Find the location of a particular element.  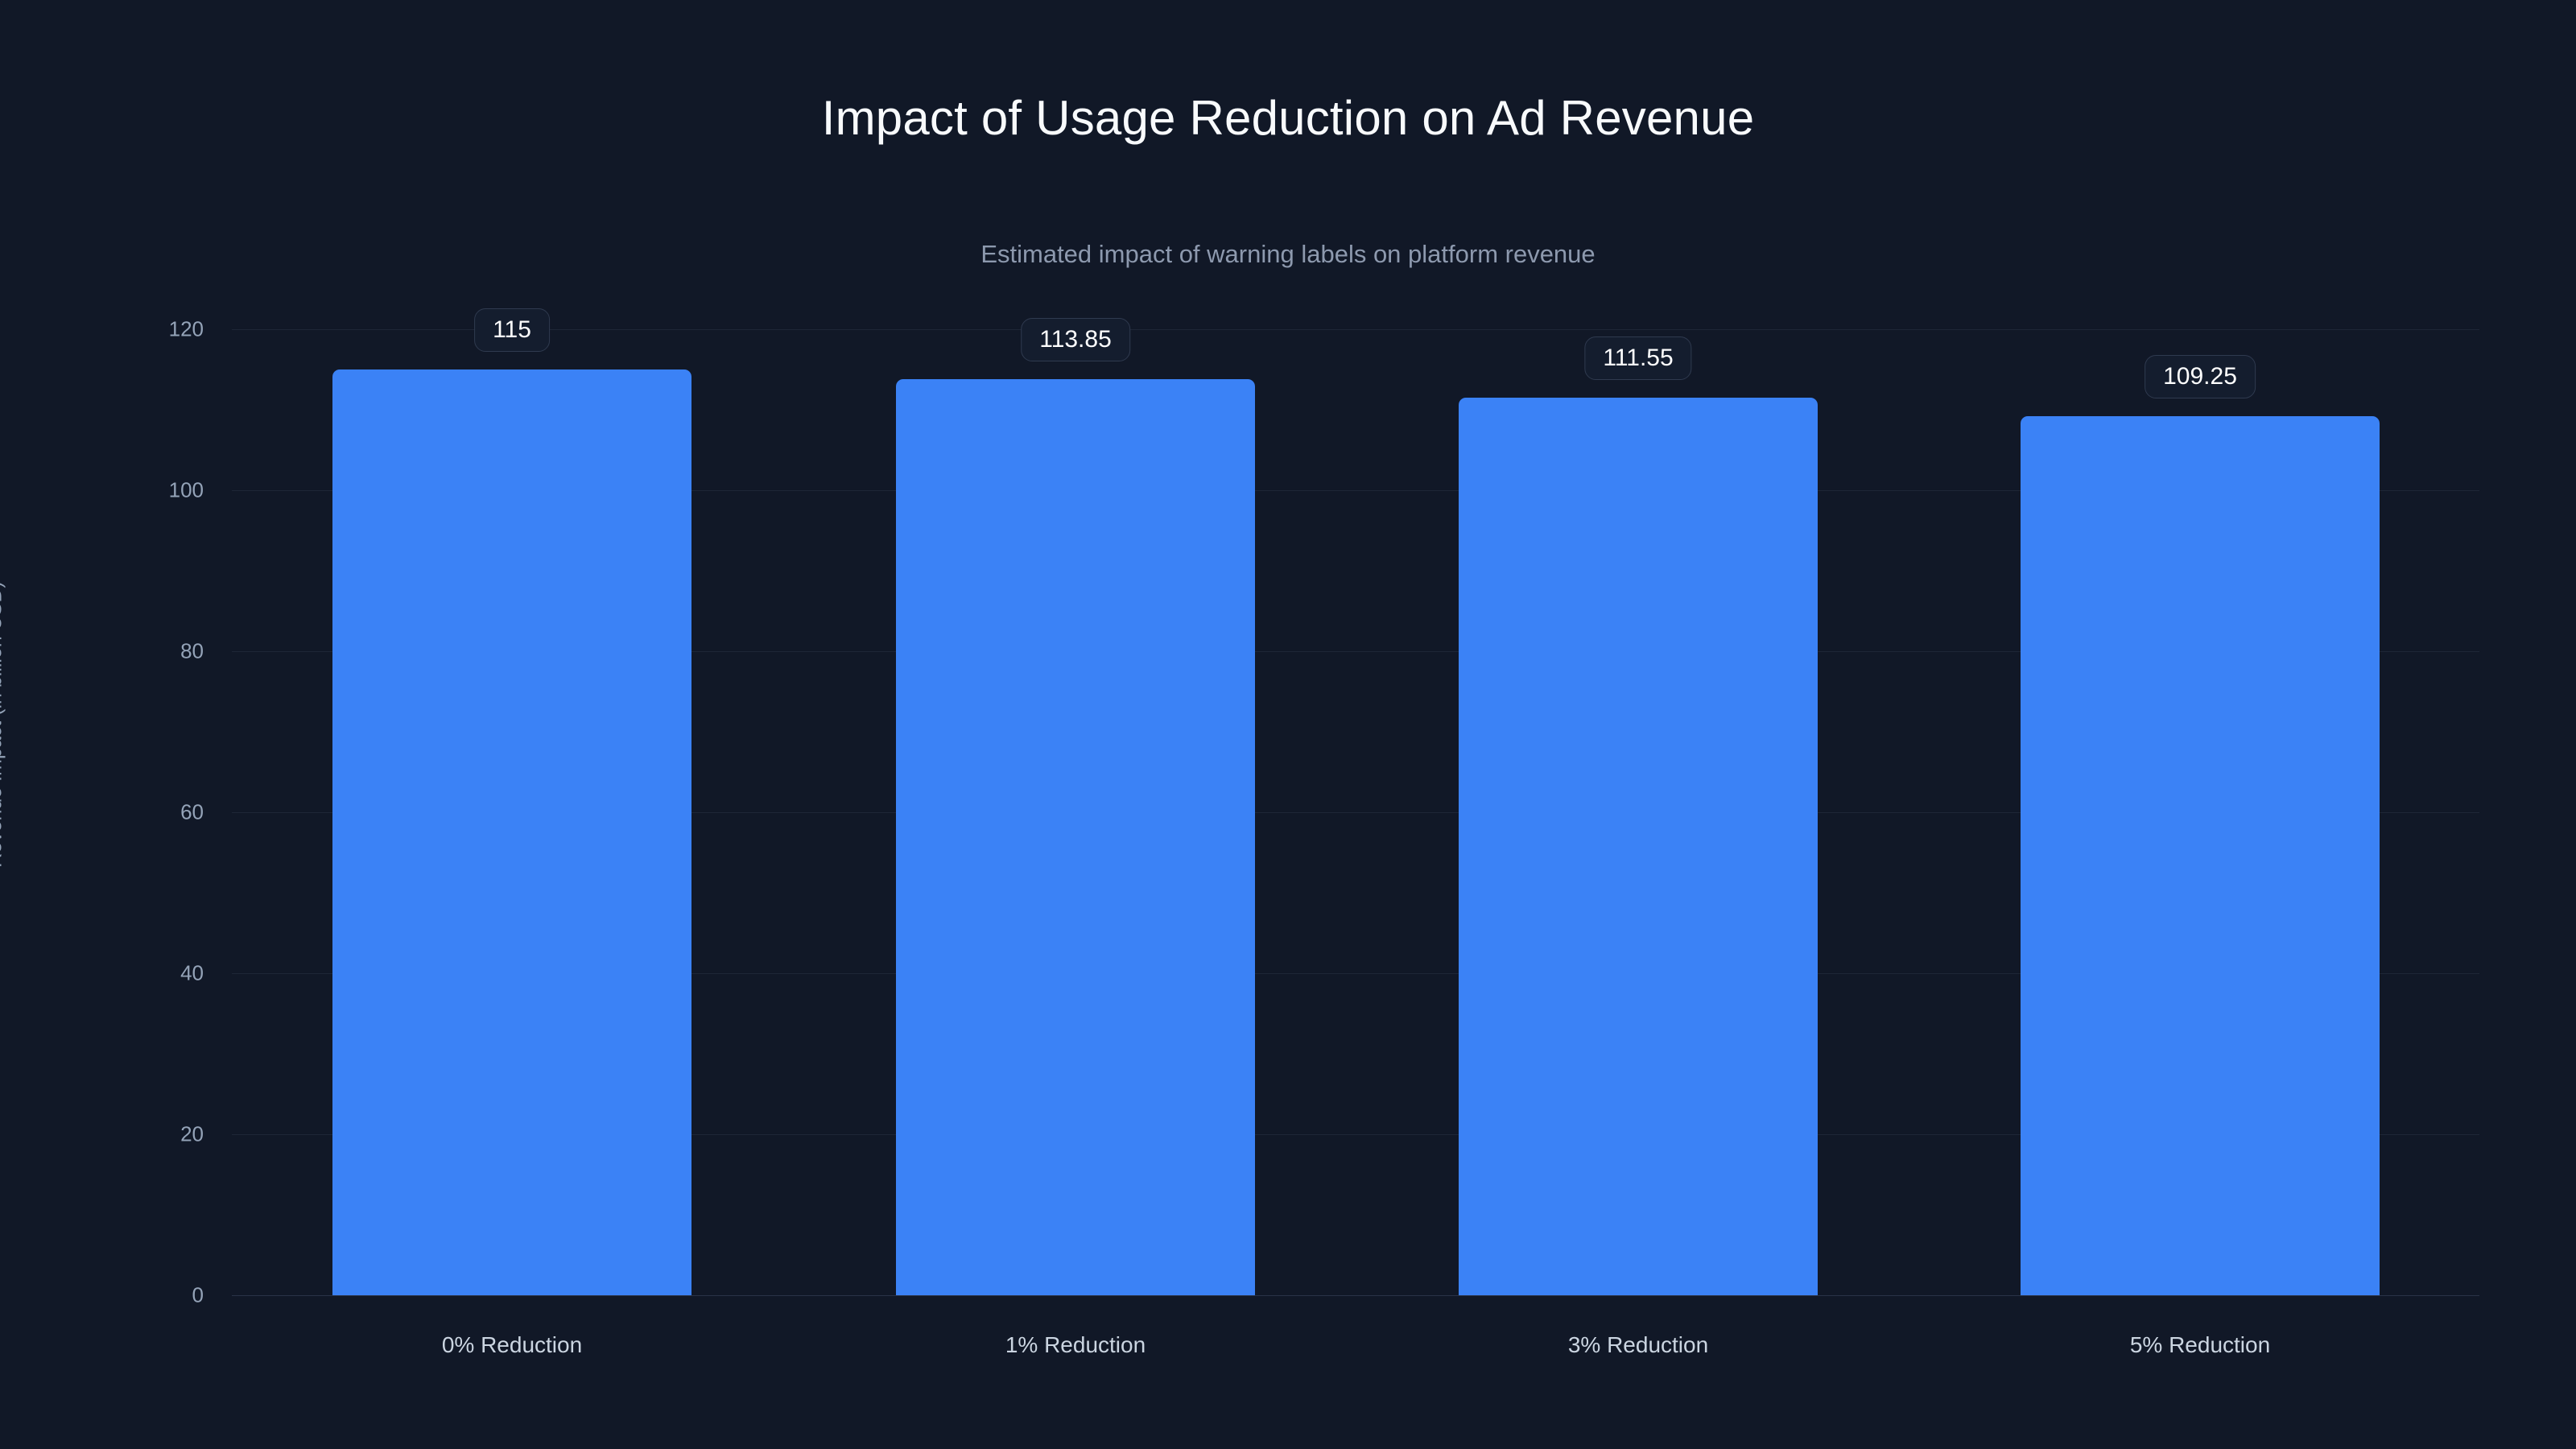

y-axis-tick-label: 0 is located at coordinates (198, 1294).